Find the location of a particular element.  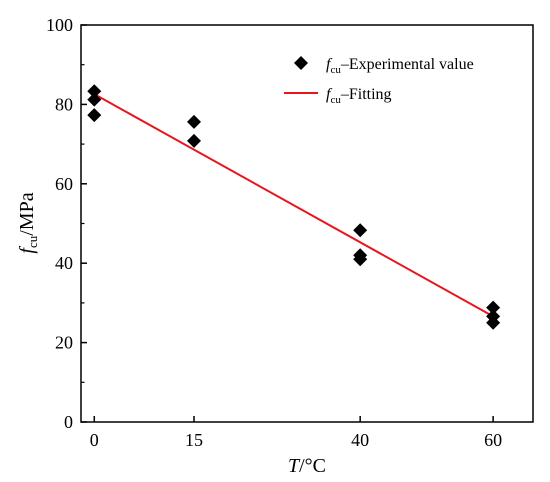

legend: fcu–Experimental value fcu–Fitting is located at coordinates (379, 81).